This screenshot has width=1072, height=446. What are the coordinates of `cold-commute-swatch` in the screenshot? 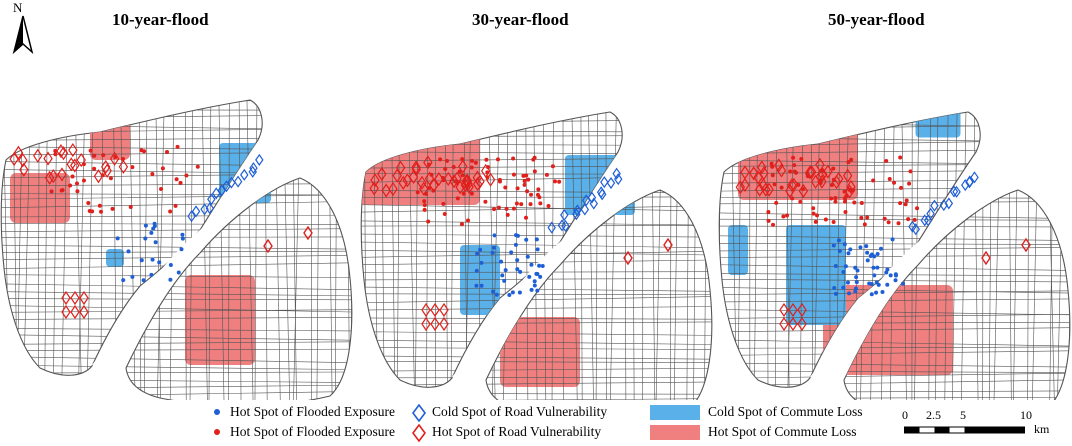 It's located at (675, 412).